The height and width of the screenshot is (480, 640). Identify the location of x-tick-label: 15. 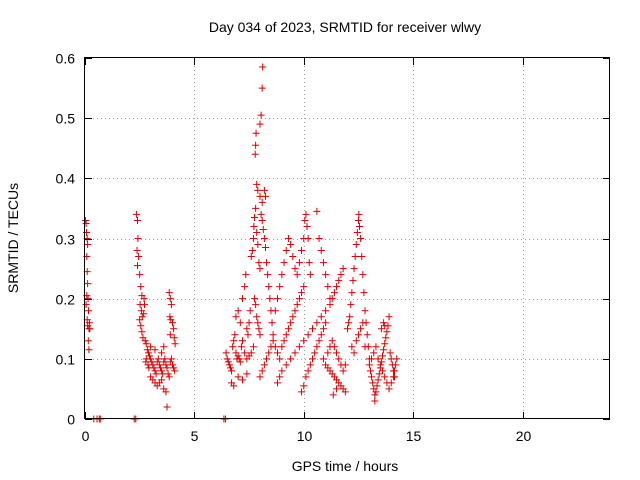
(414, 436).